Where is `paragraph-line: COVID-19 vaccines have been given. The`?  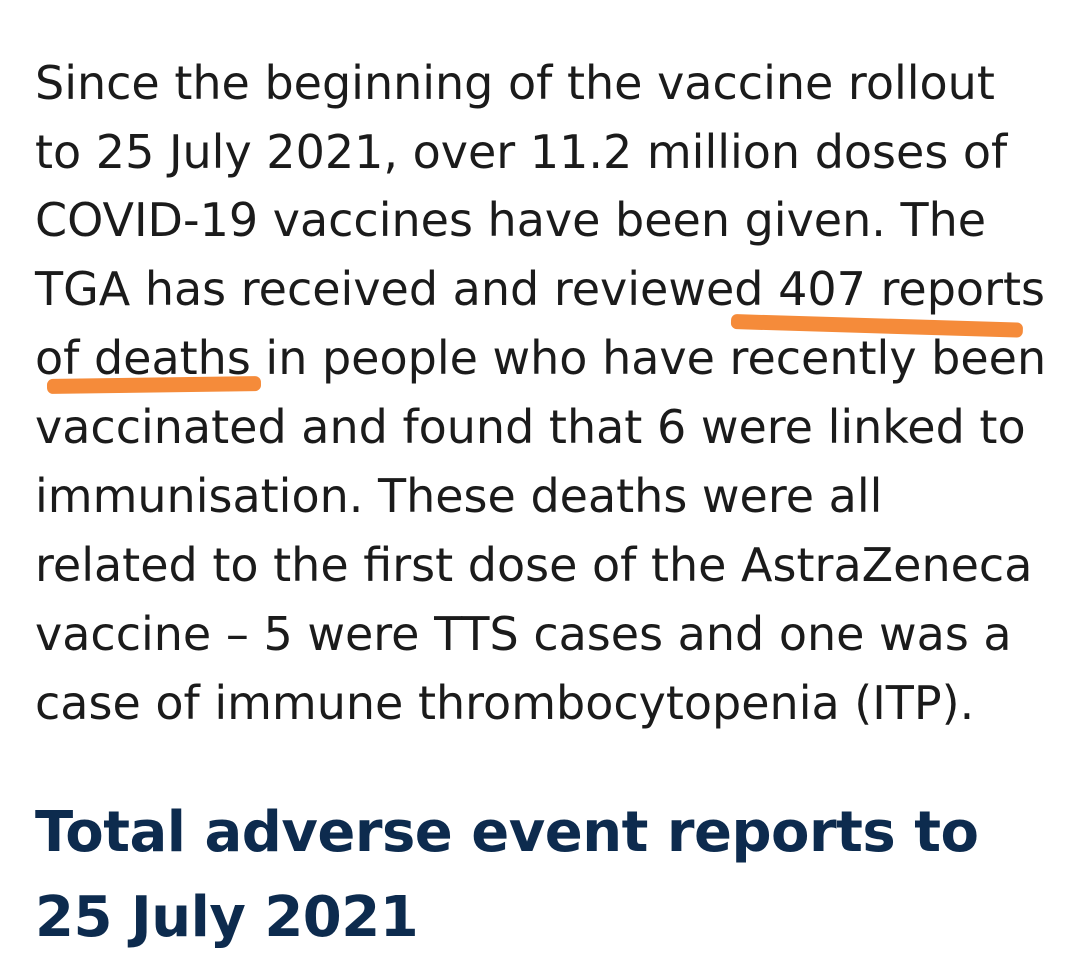 paragraph-line: COVID-19 vaccines have been given. The is located at coordinates (511, 220).